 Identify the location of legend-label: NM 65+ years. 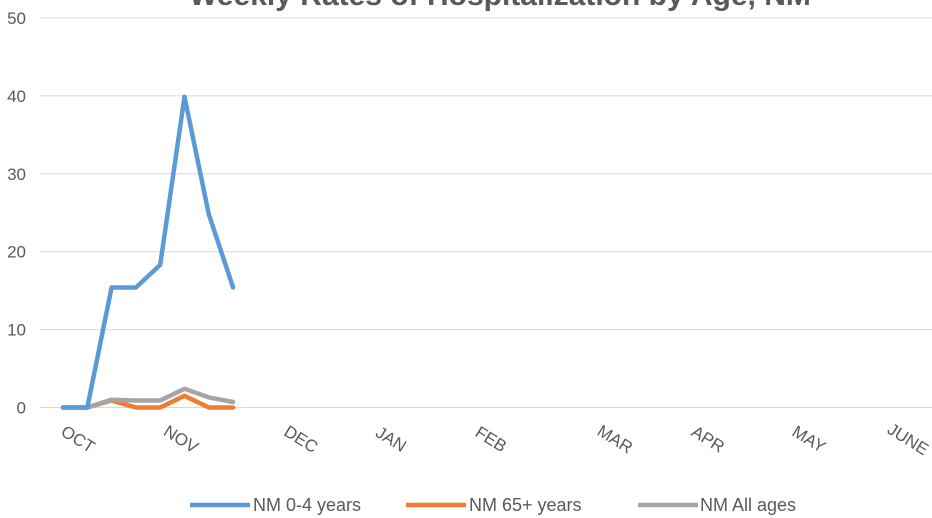
(525, 505).